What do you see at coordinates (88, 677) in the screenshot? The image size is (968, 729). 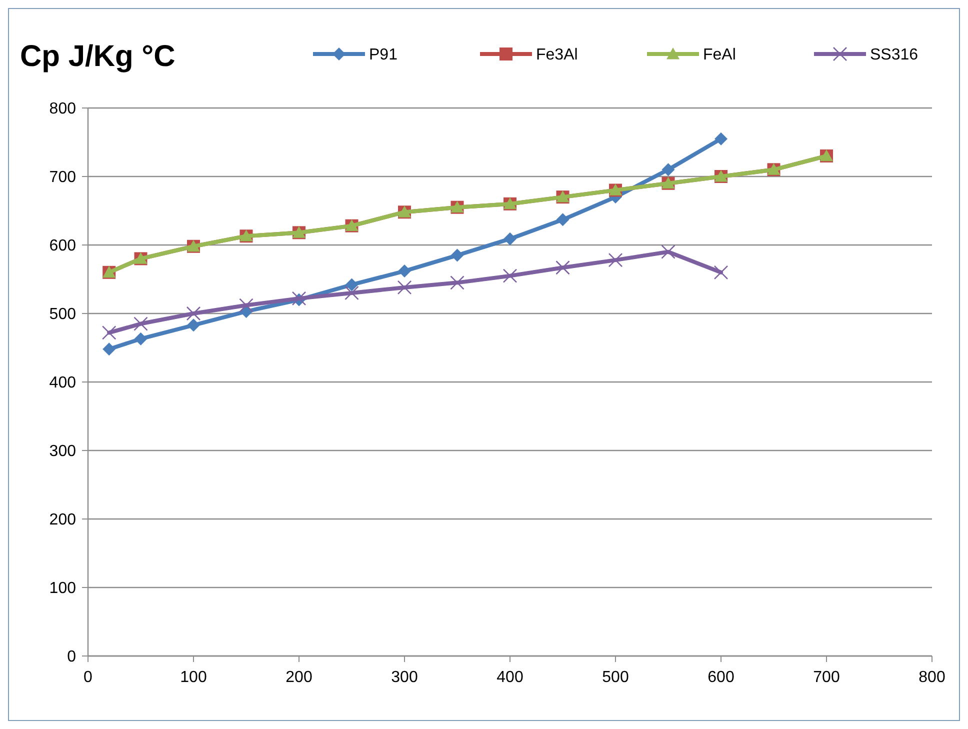 I see `x-tick-label: 0` at bounding box center [88, 677].